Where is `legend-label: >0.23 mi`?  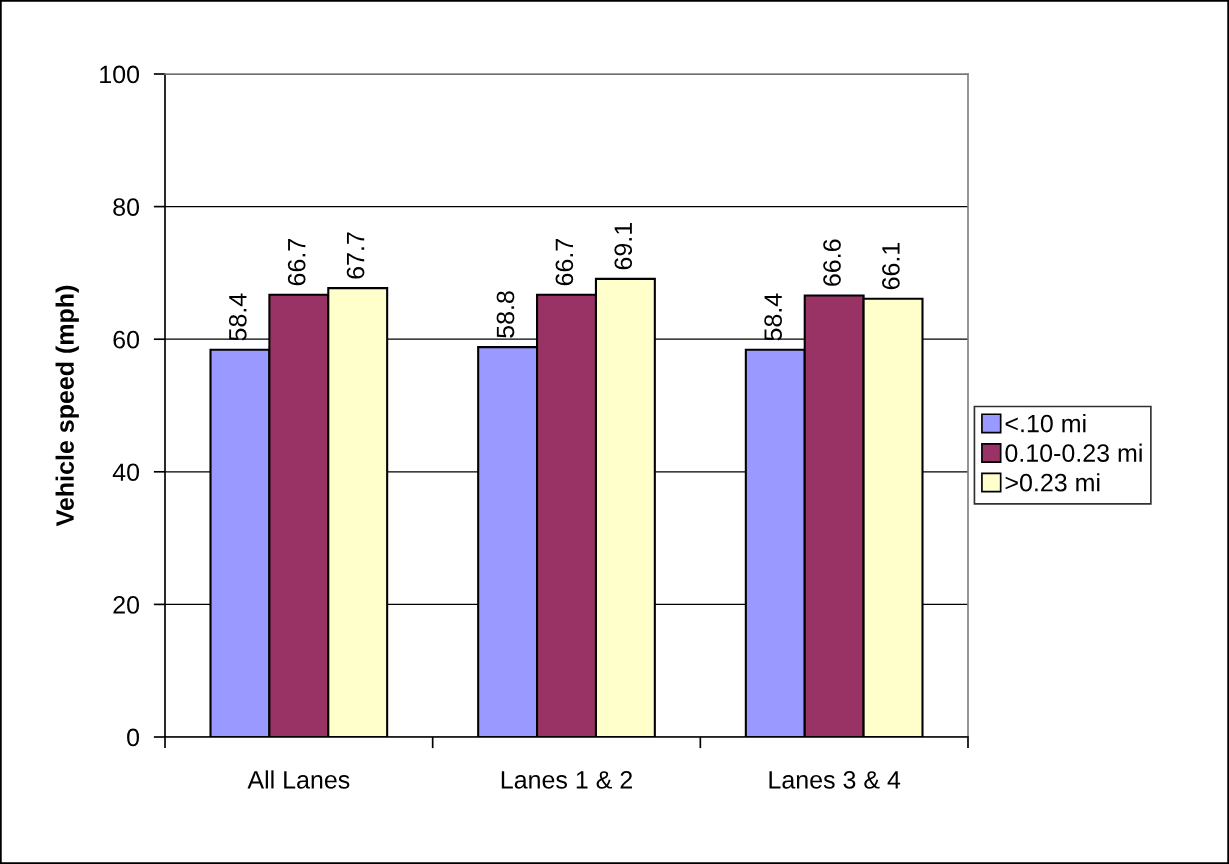
legend-label: >0.23 mi is located at coordinates (1052, 482).